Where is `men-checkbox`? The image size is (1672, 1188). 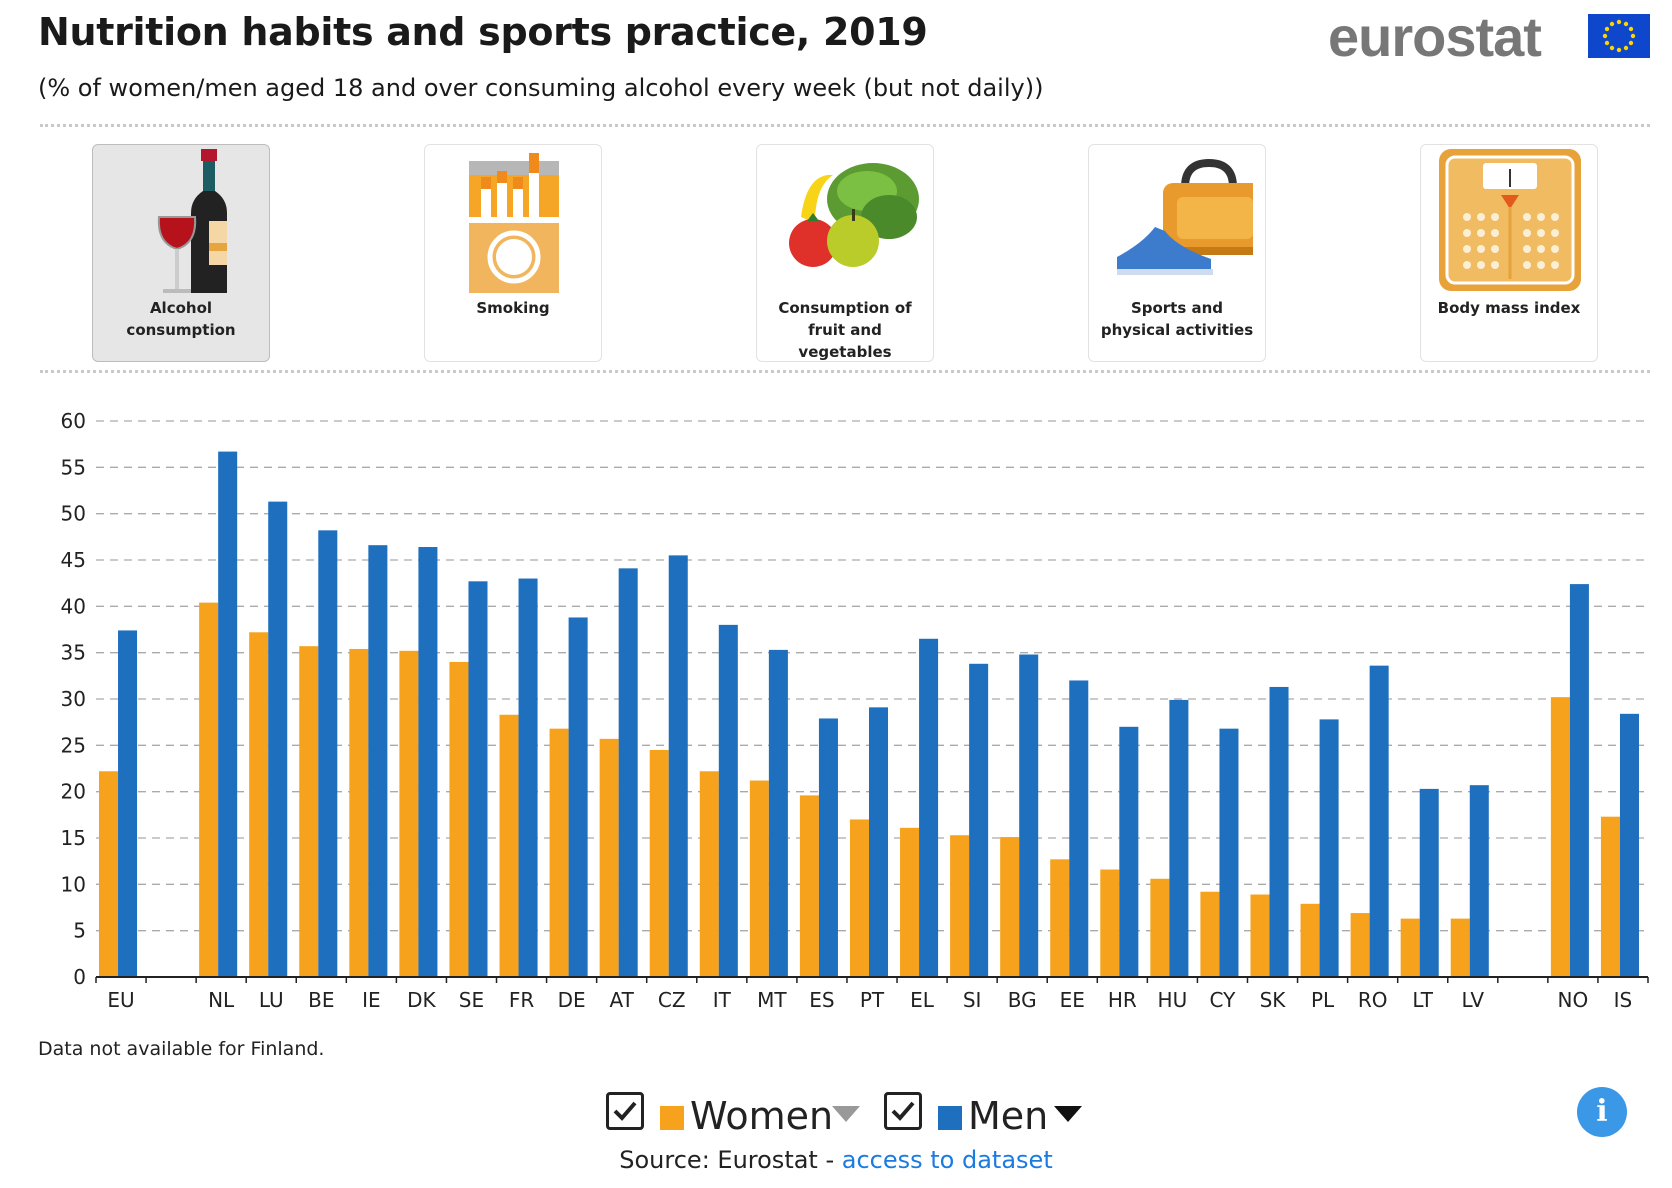
men-checkbox is located at coordinates (903, 1111).